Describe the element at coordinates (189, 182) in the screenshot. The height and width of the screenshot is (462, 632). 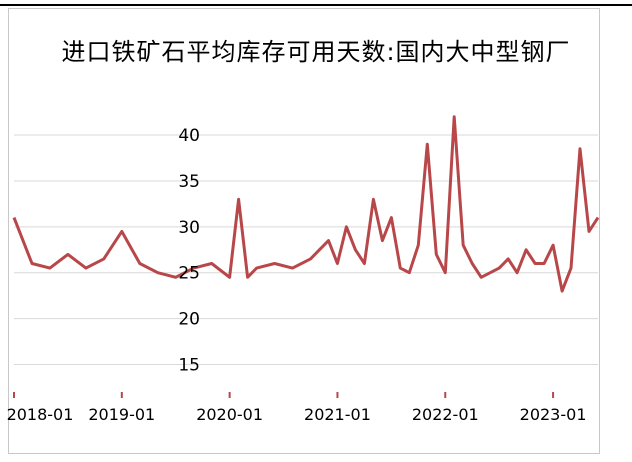
I see `y-tick-label: 35` at that location.